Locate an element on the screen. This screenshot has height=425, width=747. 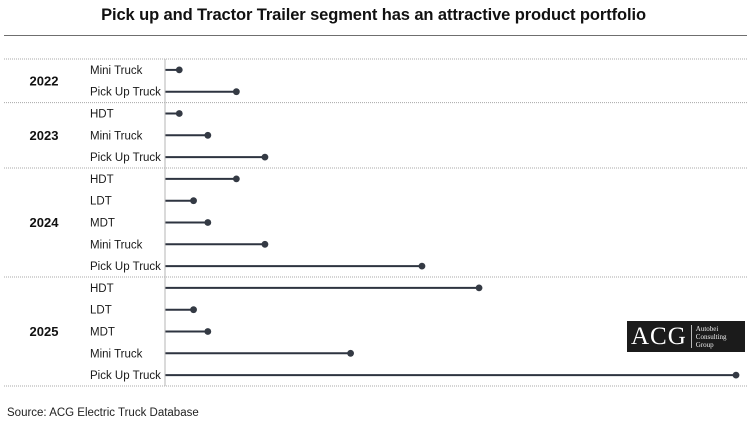
title-rule is located at coordinates (375, 35).